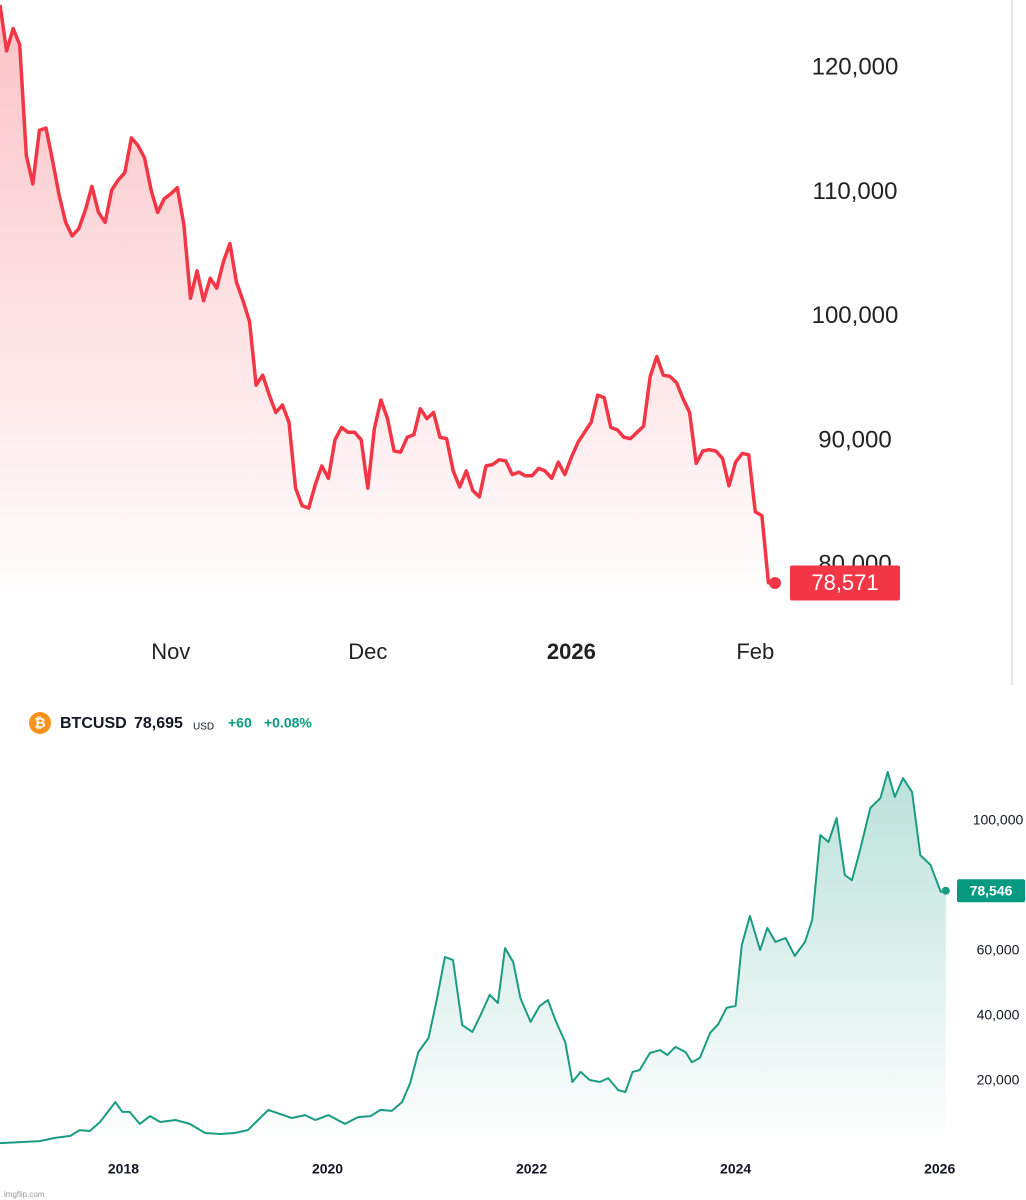  What do you see at coordinates (367, 651) in the screenshot?
I see `x-tick-label: Dec` at bounding box center [367, 651].